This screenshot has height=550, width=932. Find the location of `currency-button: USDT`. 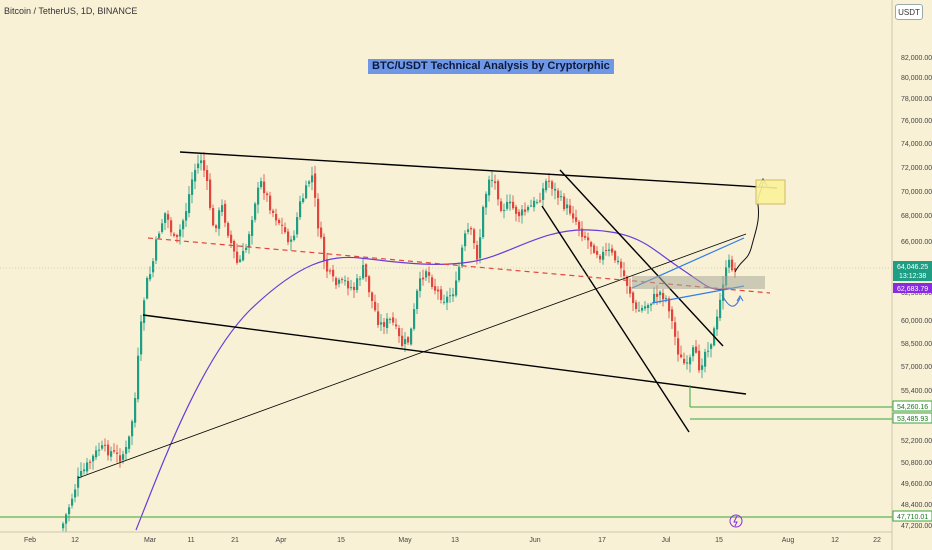

currency-button: USDT is located at coordinates (909, 12).